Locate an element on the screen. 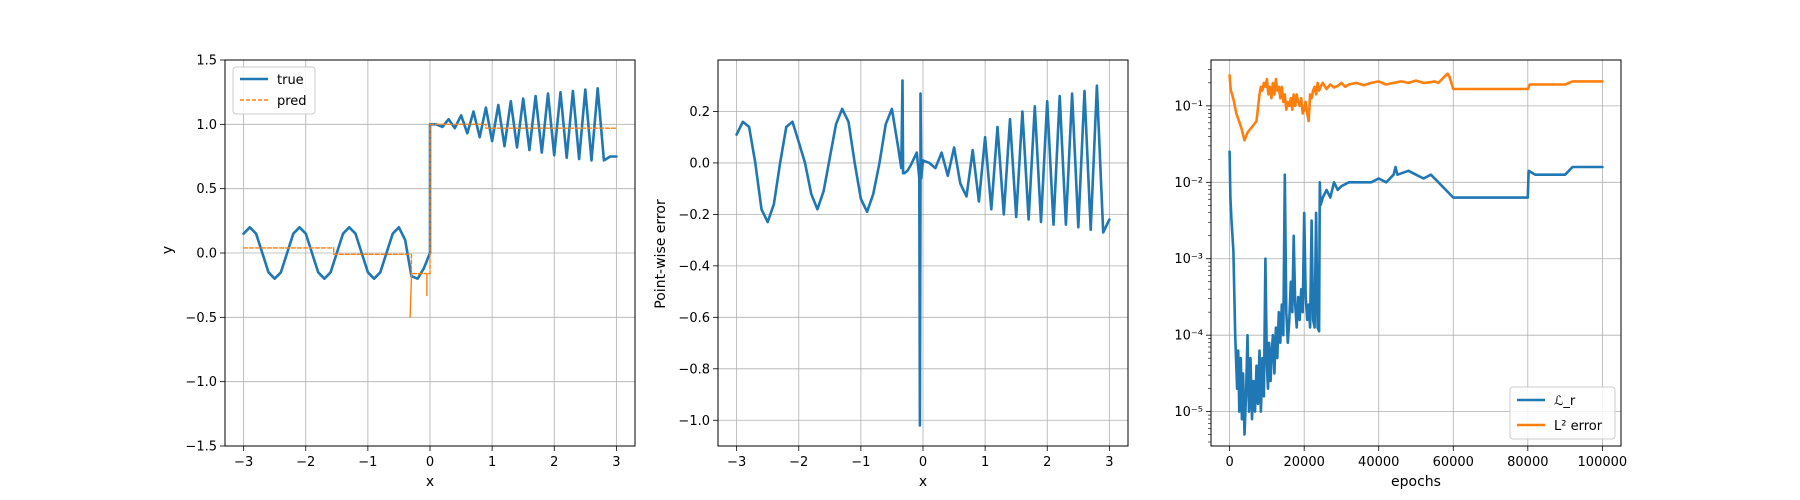 Image resolution: width=1800 pixels, height=500 pixels. true-vs-pred-y-tick-label: 1.5 is located at coordinates (206, 61).